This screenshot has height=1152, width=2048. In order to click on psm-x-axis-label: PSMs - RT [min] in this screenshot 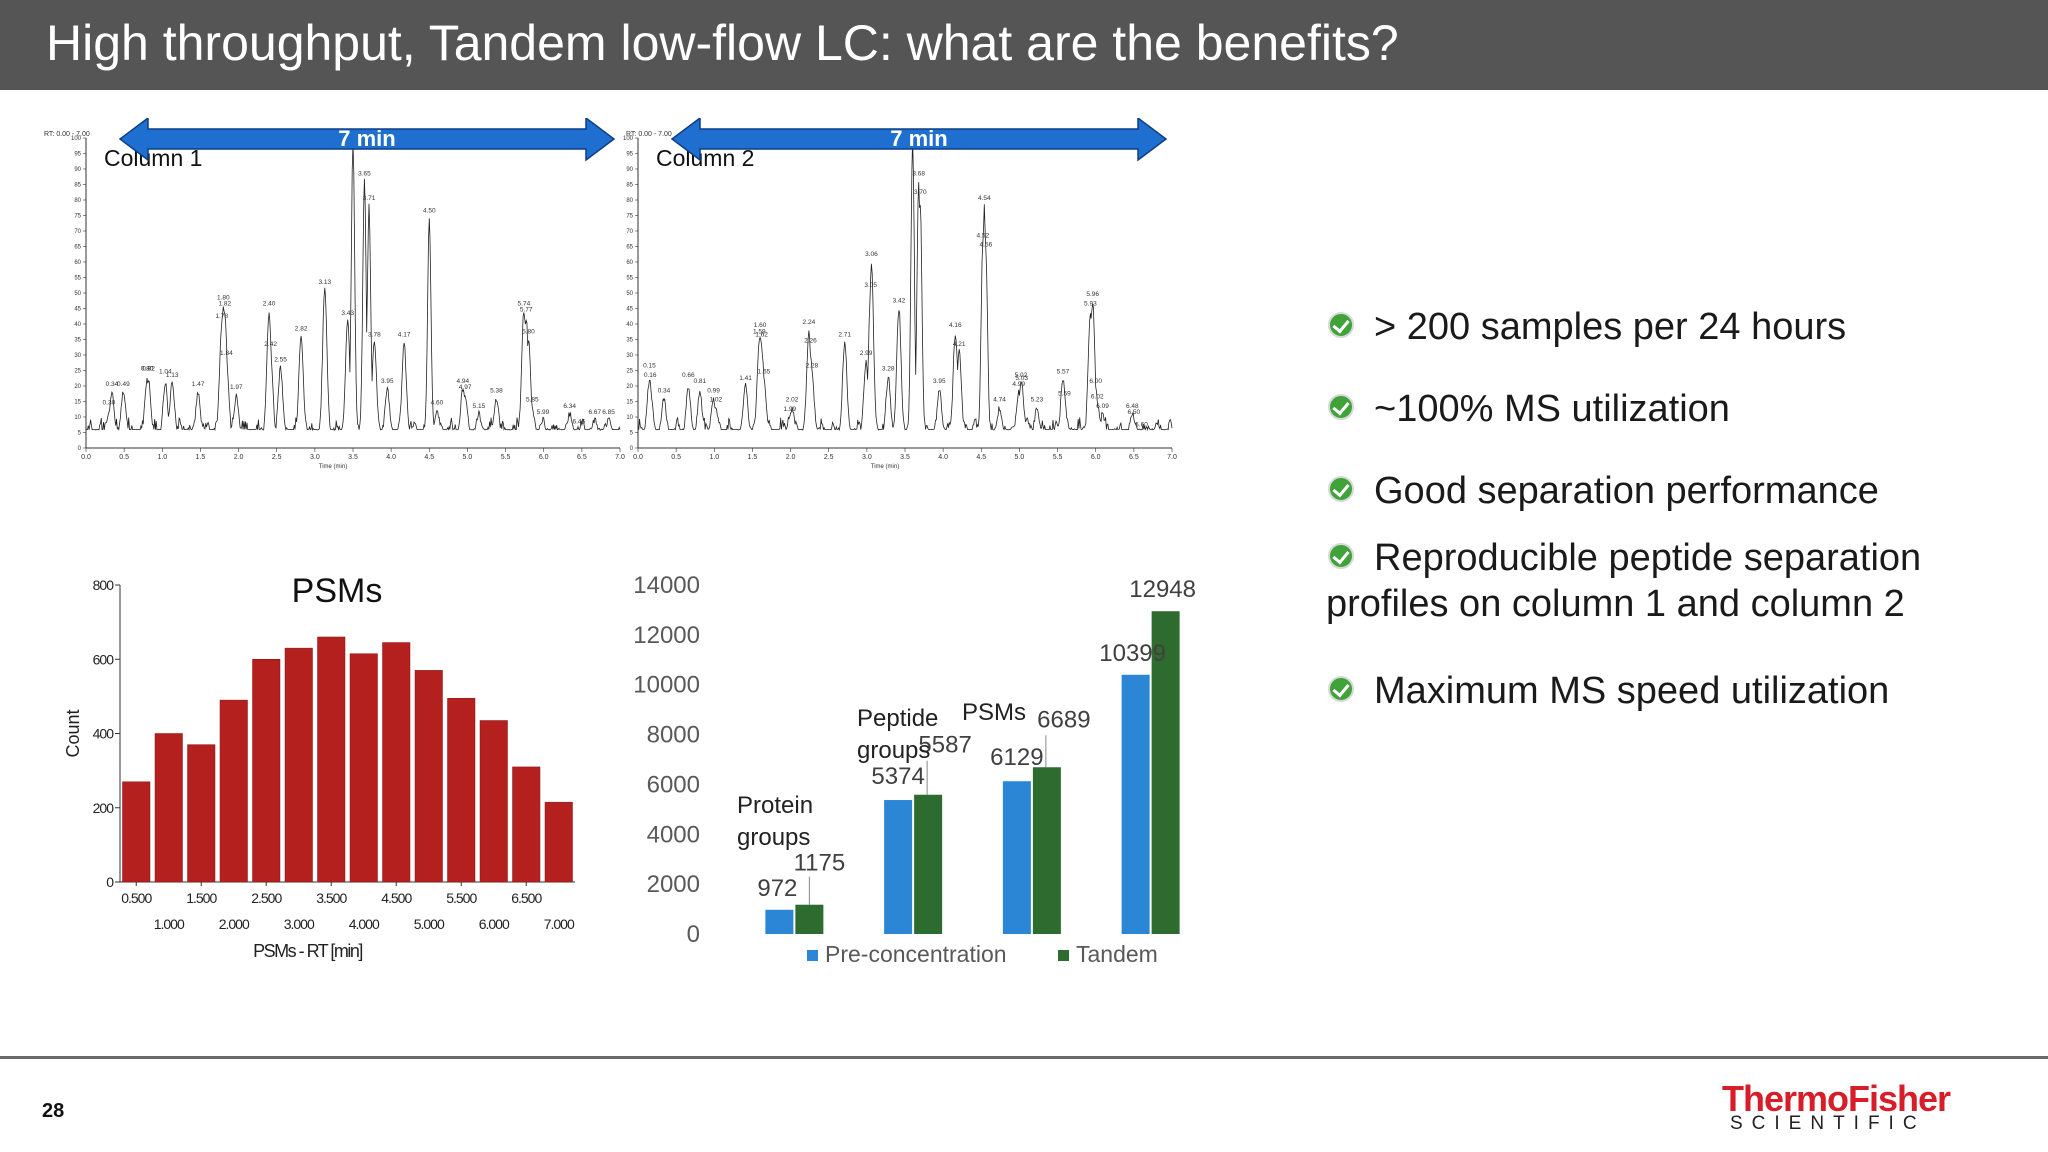, I will do `click(307, 951)`.